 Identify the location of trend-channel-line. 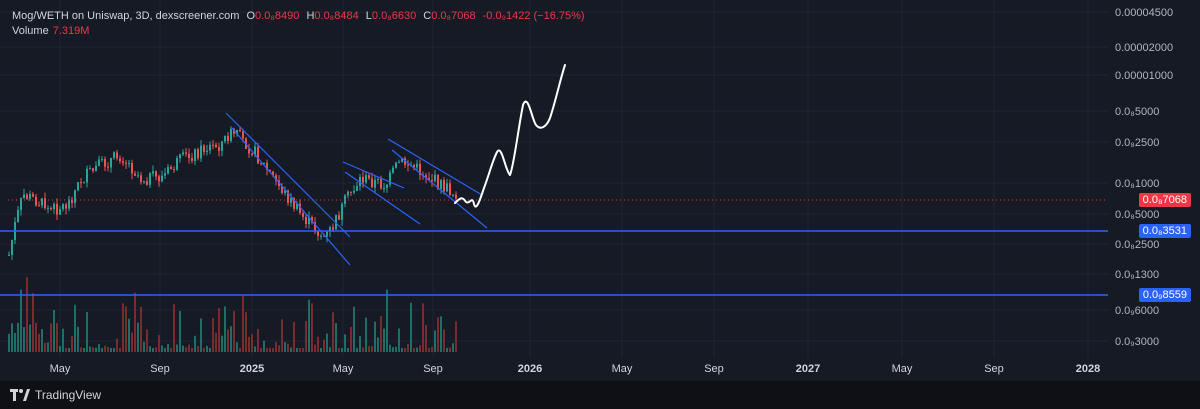
(291, 196).